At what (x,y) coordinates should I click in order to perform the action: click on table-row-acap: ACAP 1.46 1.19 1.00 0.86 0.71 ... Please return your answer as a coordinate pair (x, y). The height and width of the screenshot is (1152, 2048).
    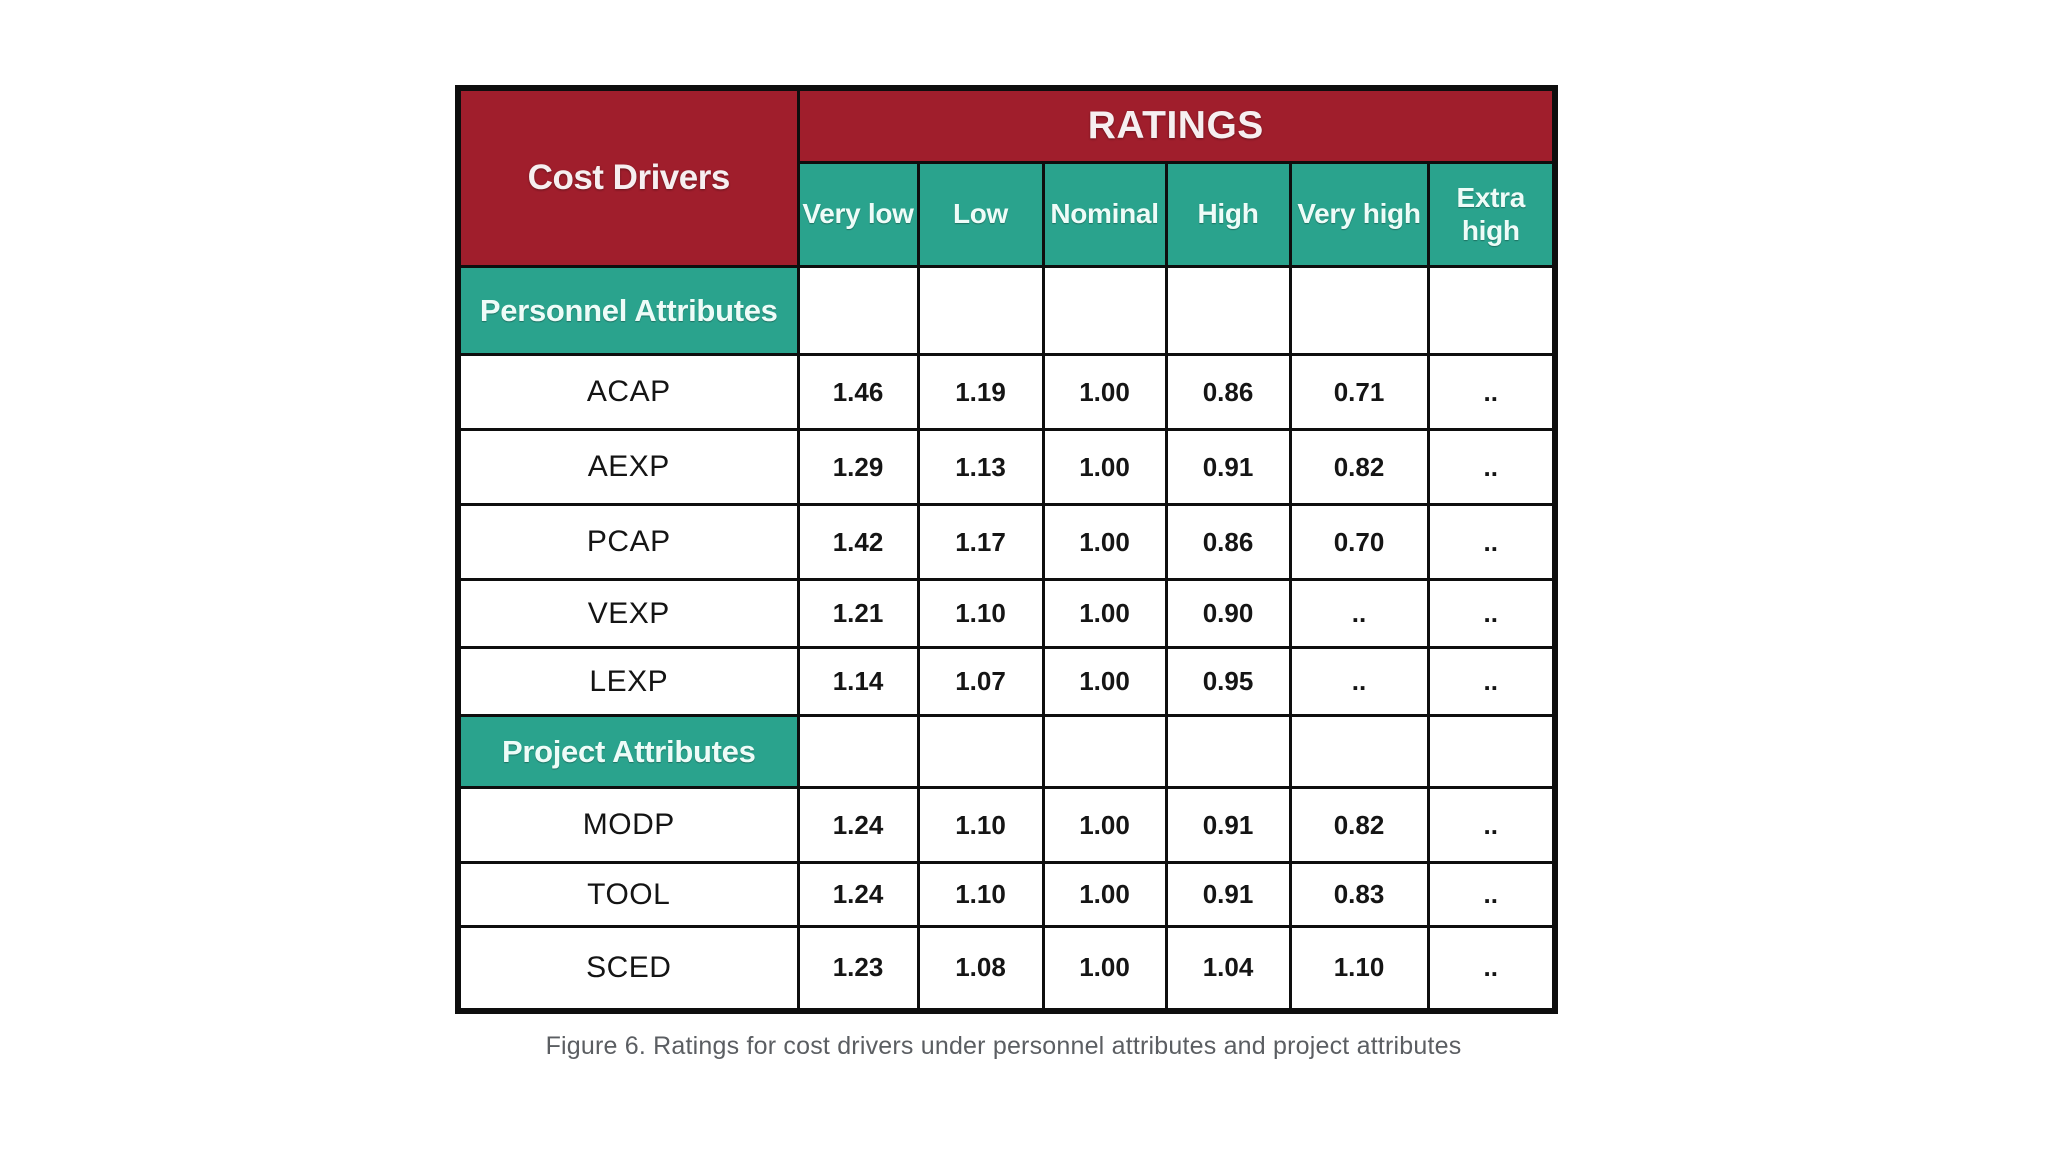
    Looking at the image, I should click on (1006, 392).